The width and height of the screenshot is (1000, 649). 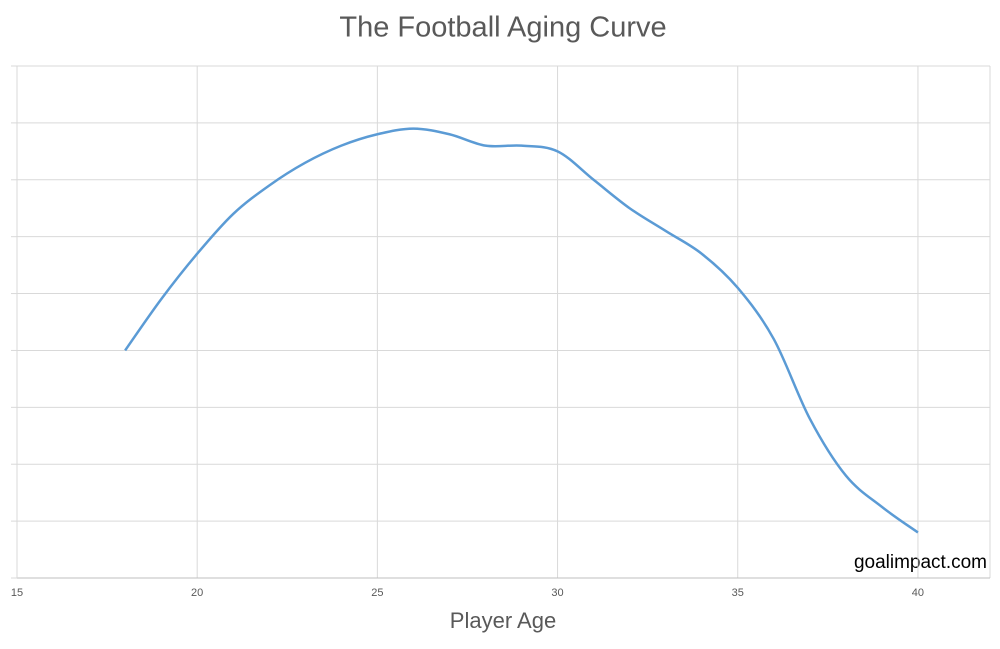 I want to click on x-tick-label: 40, so click(x=918, y=593).